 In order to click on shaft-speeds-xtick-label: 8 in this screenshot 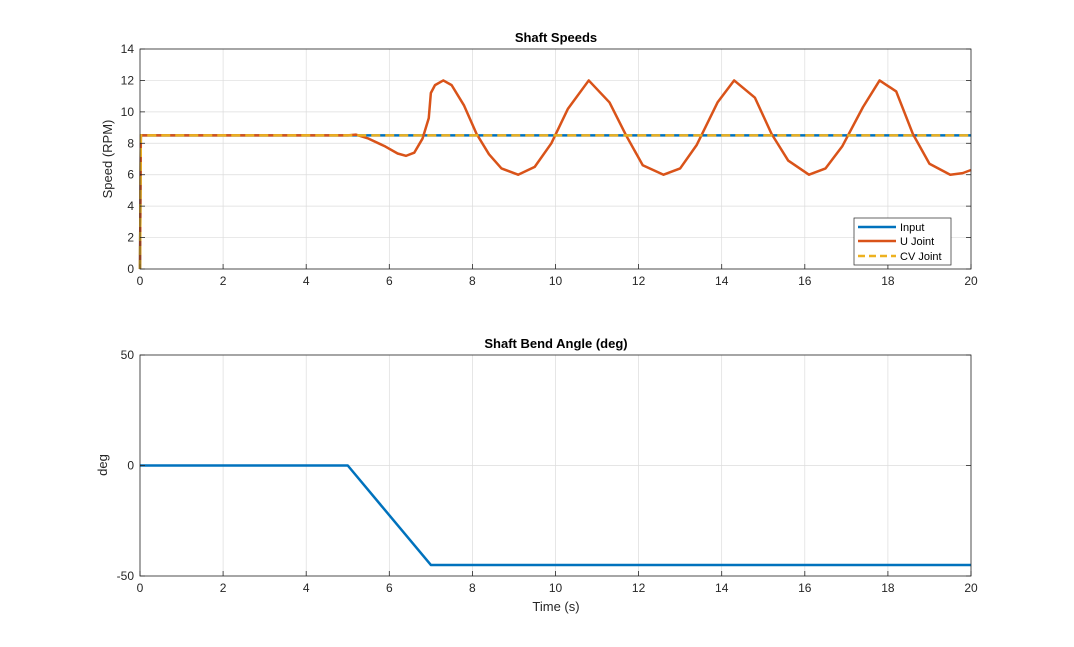, I will do `click(472, 281)`.